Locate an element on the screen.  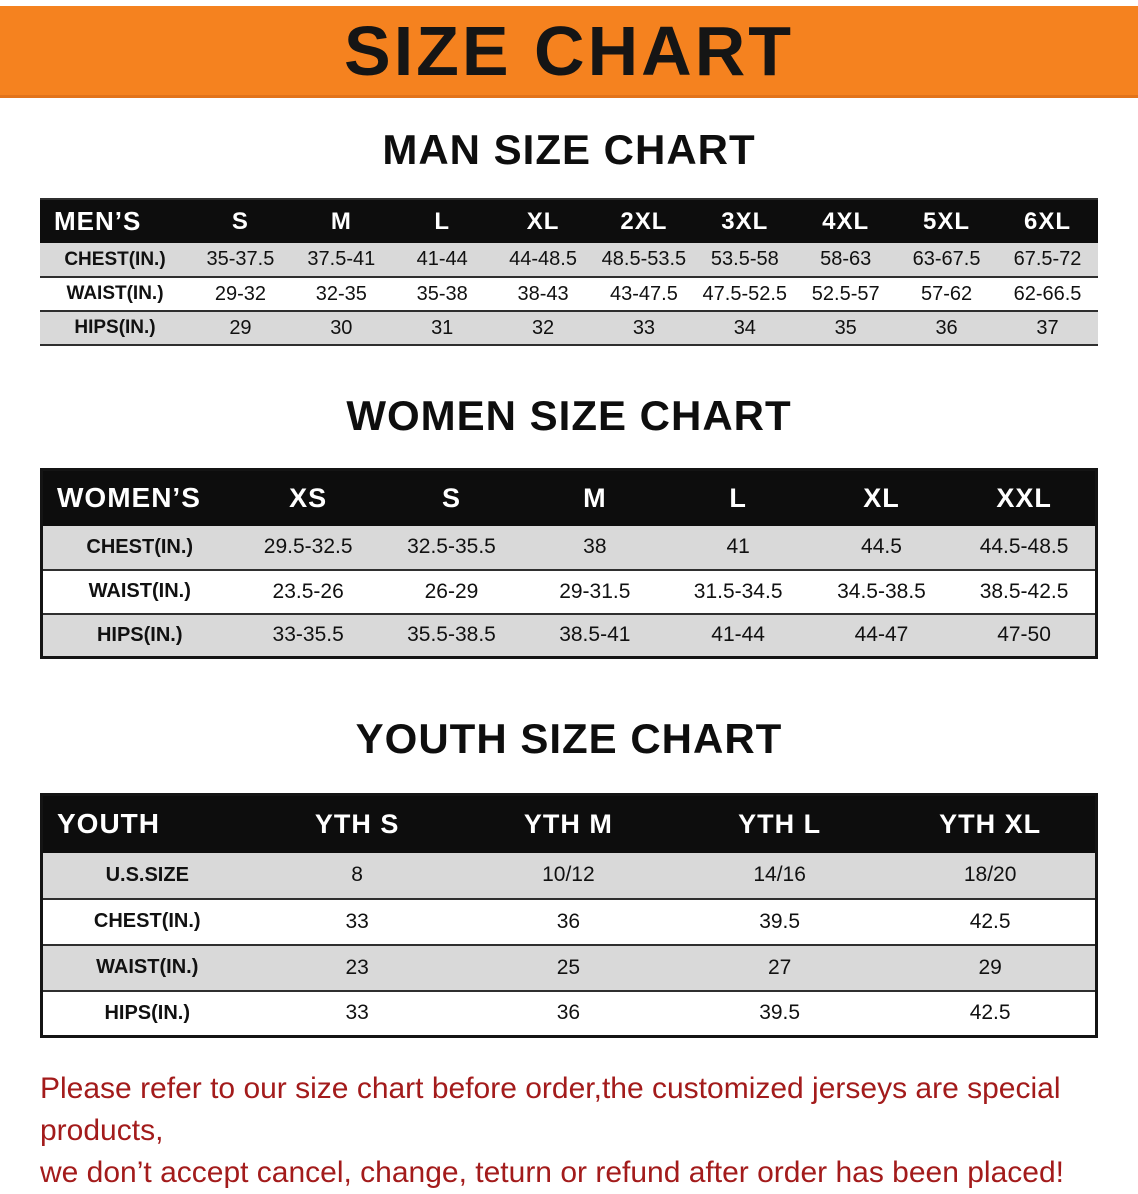
size-value-cell: 38.5-42.5 is located at coordinates (1024, 591).